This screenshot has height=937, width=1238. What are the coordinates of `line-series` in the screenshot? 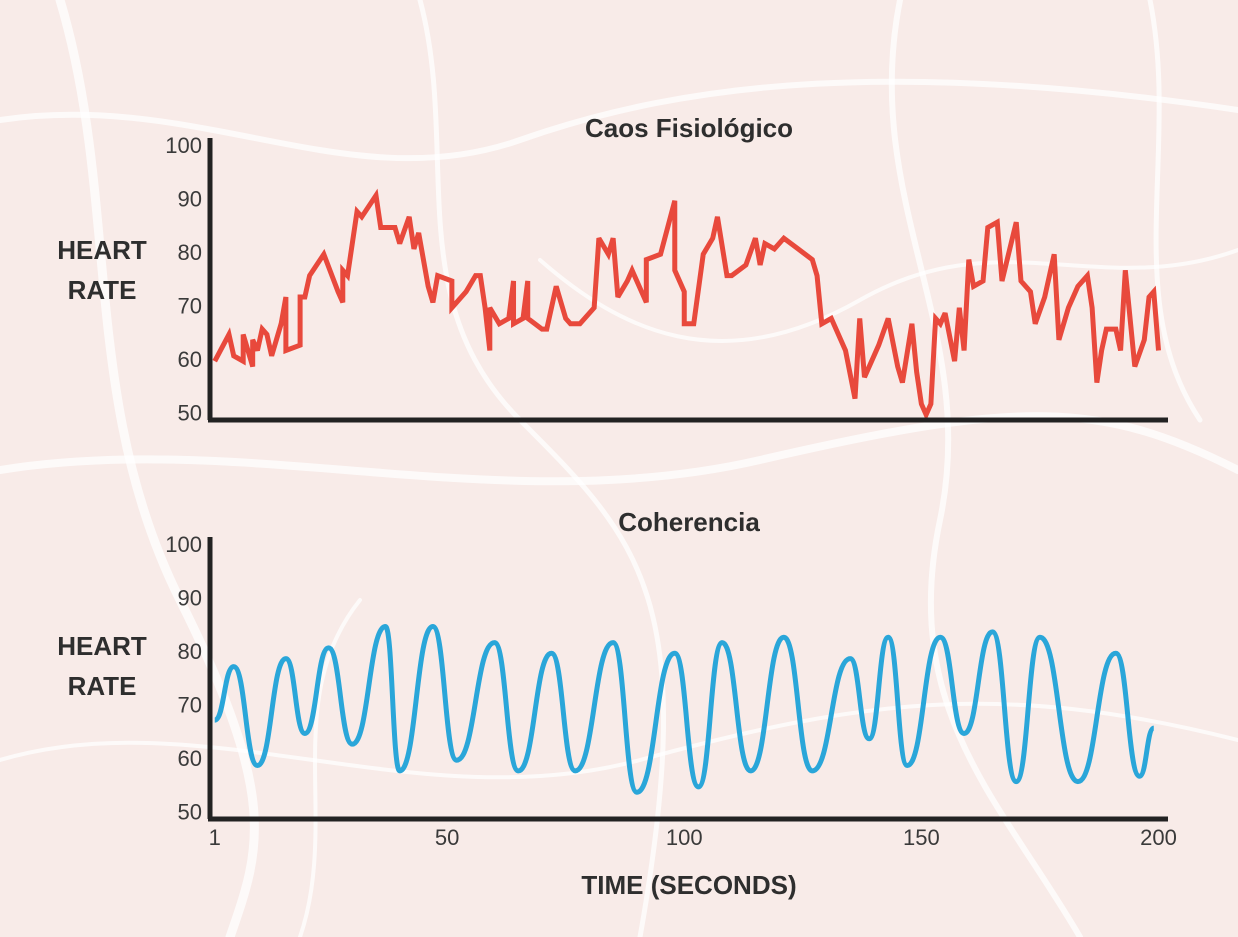 It's located at (685, 709).